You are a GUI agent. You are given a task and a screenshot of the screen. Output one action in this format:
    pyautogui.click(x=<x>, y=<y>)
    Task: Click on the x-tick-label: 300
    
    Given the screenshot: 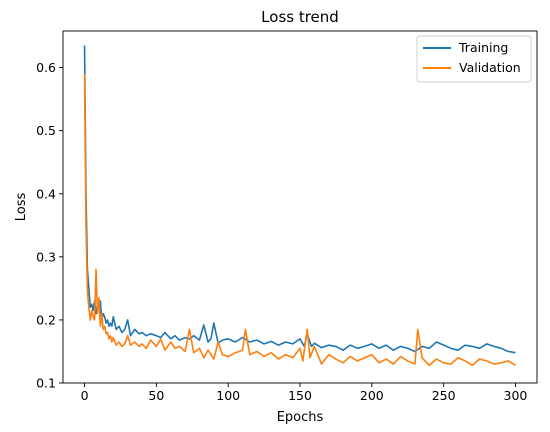 What is the action you would take?
    pyautogui.click(x=516, y=395)
    